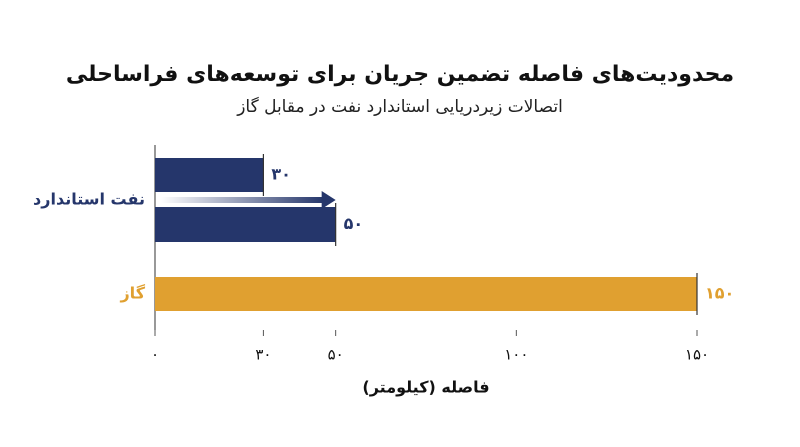 This screenshot has height=447, width=800. What do you see at coordinates (354, 223) in the screenshot?
I see `value-label: ۵۰` at bounding box center [354, 223].